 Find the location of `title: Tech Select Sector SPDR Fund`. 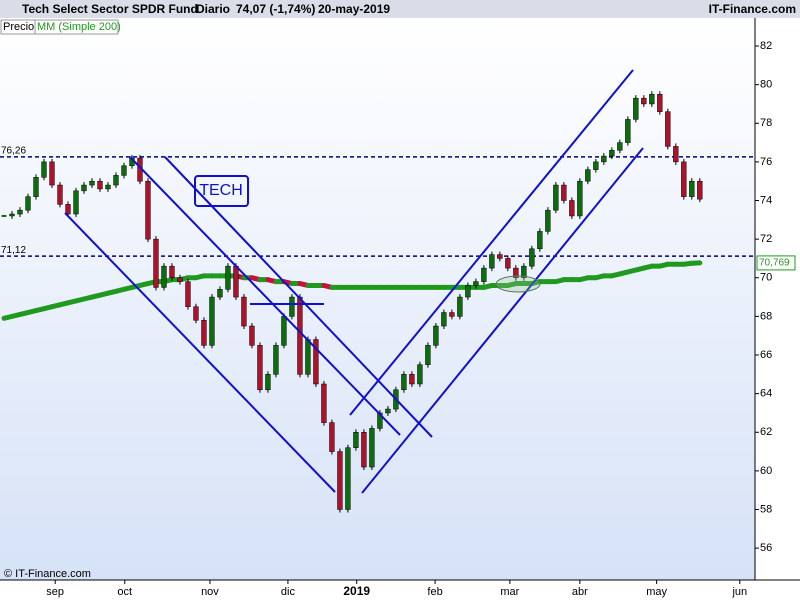

title: Tech Select Sector SPDR Fund is located at coordinates (110, 9).